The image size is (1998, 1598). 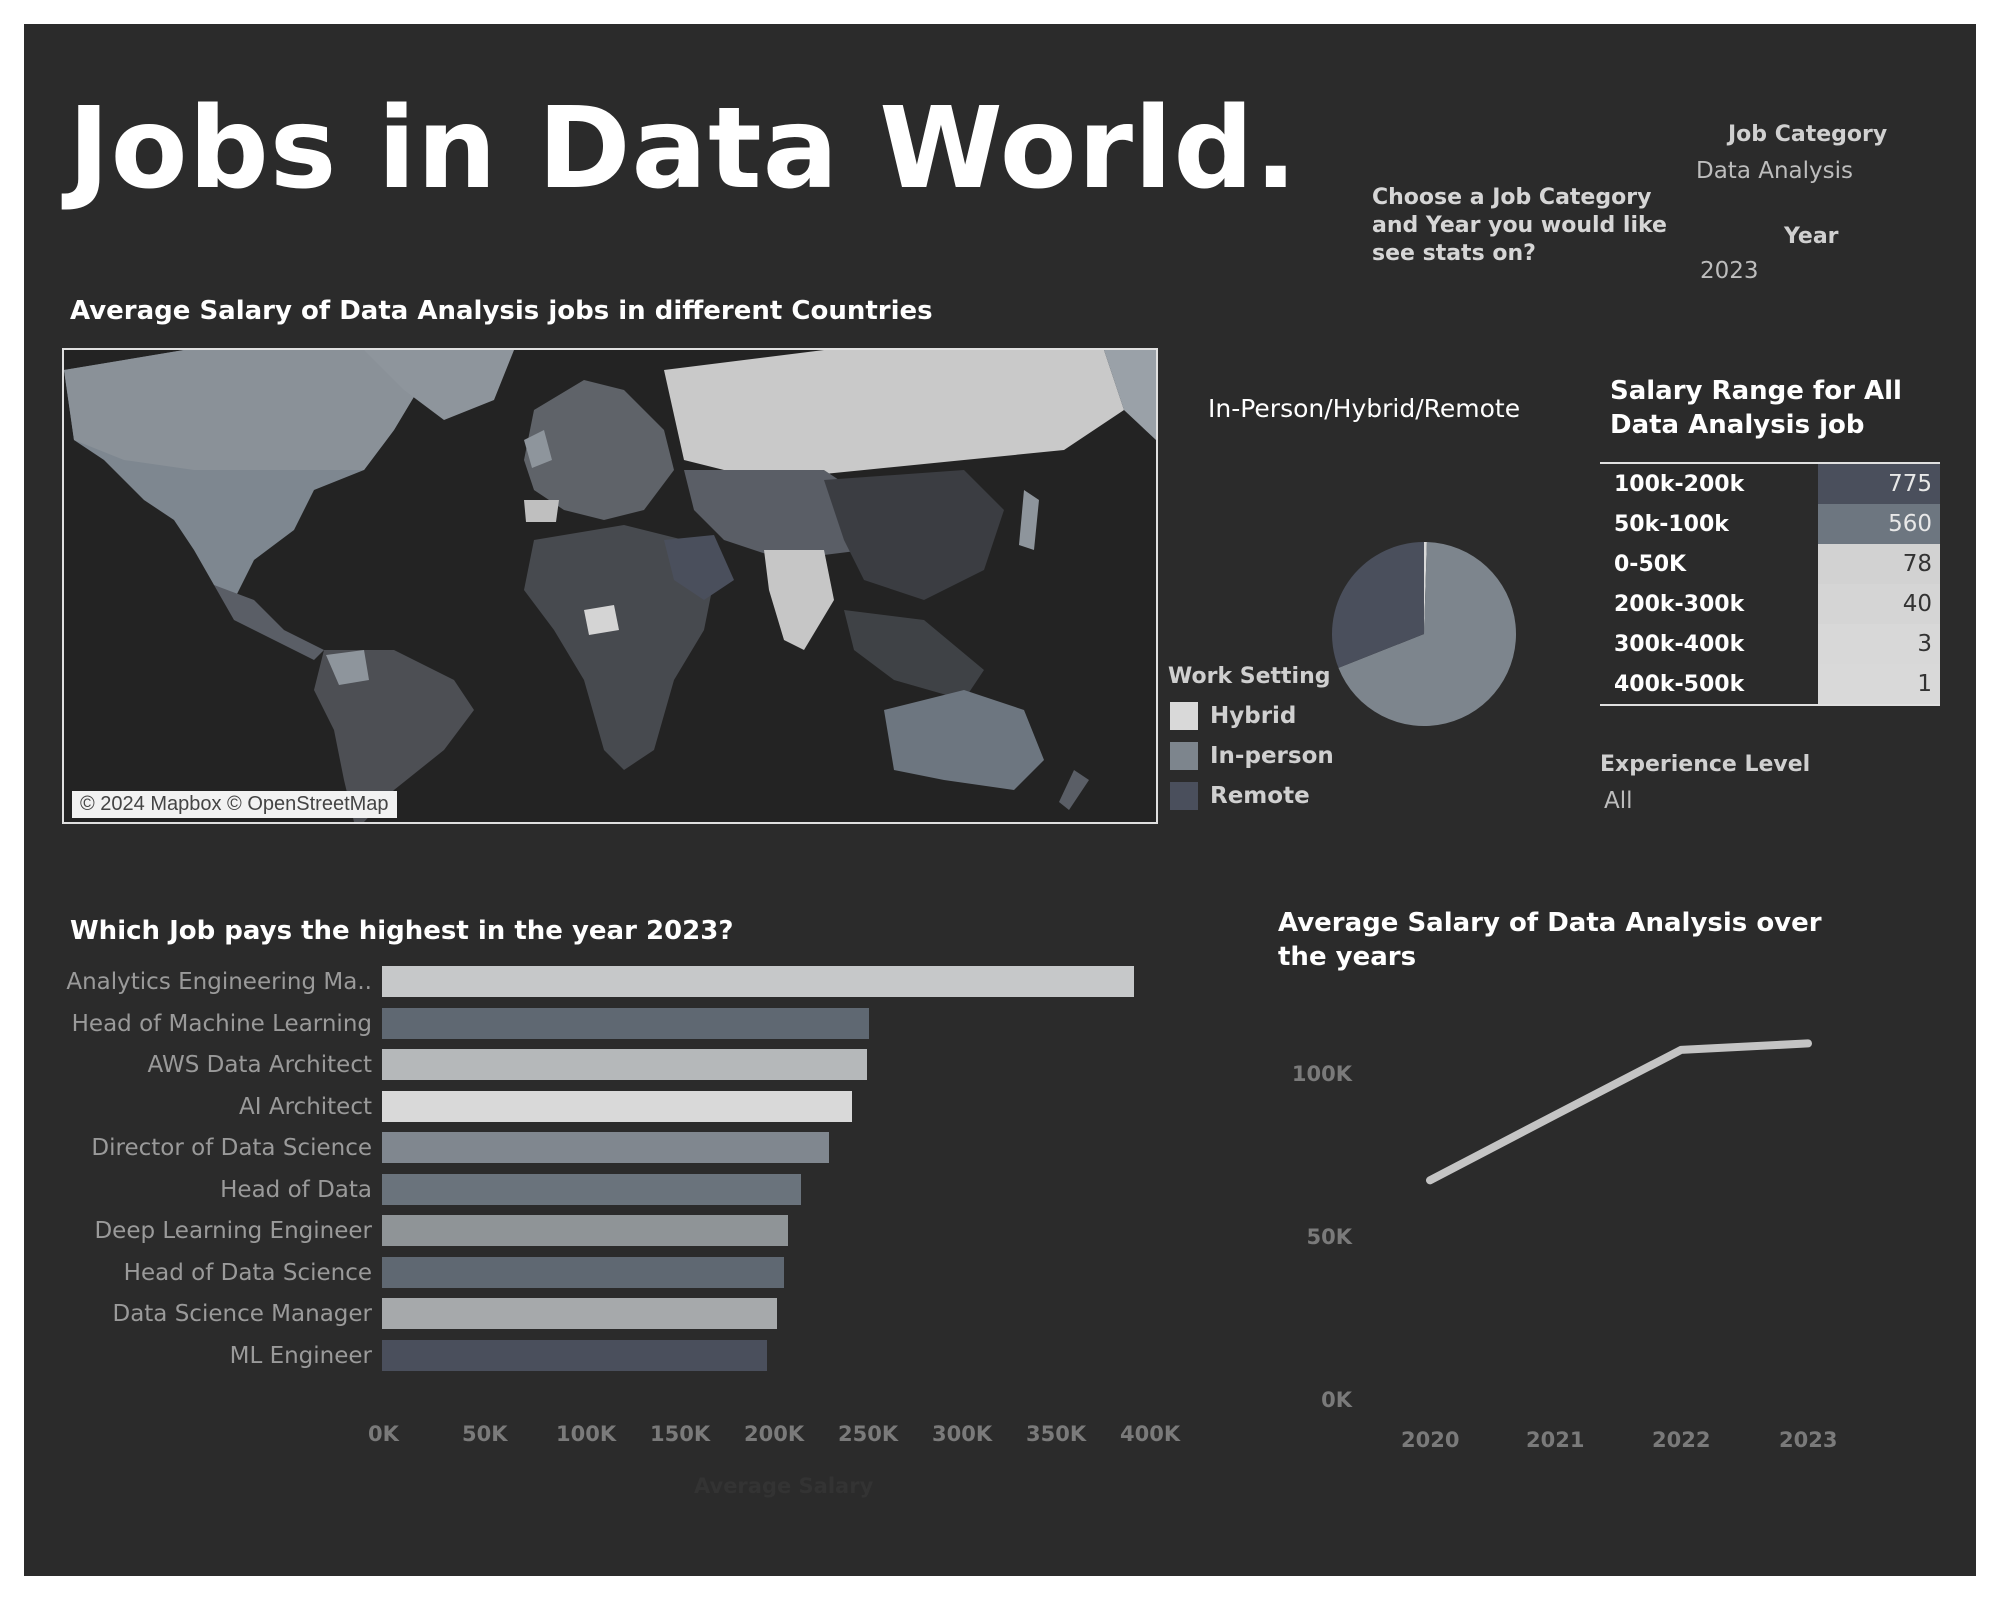 I want to click on bar-category-label: Head of Machine Learning, so click(x=221, y=1023).